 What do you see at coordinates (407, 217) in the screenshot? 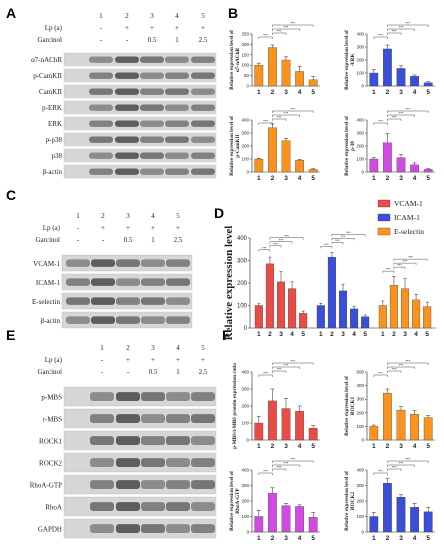
I see `legend-label: ICAM-1` at bounding box center [407, 217].